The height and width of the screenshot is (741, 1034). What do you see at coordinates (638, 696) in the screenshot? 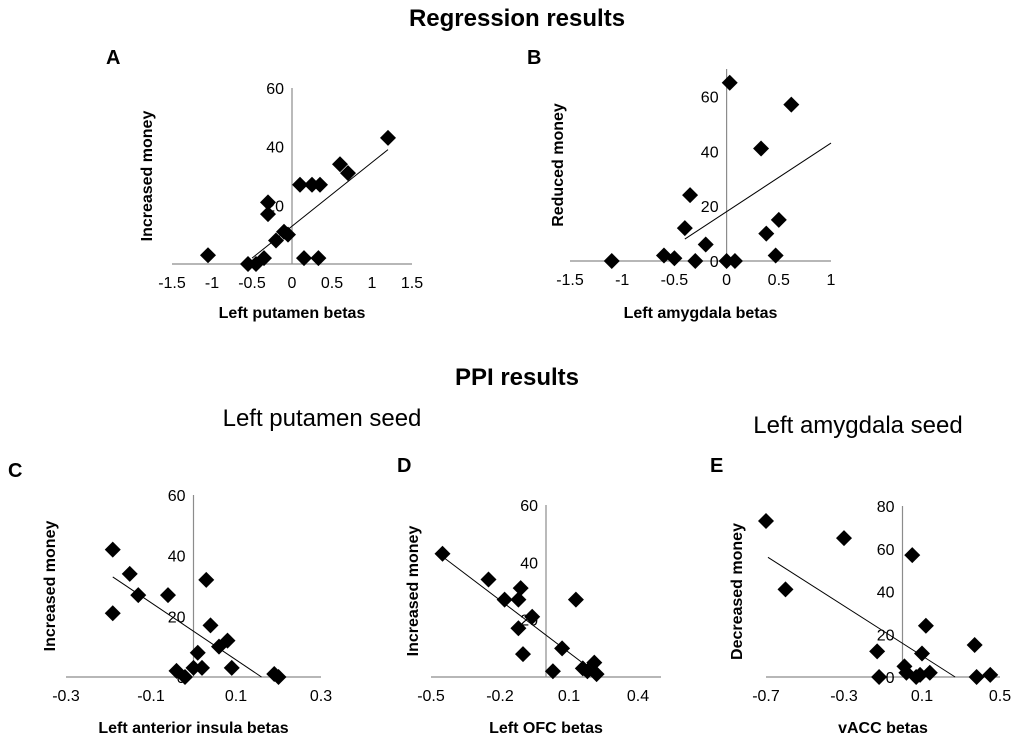
I see `panel-d-x-tick-label: 0.4` at bounding box center [638, 696].